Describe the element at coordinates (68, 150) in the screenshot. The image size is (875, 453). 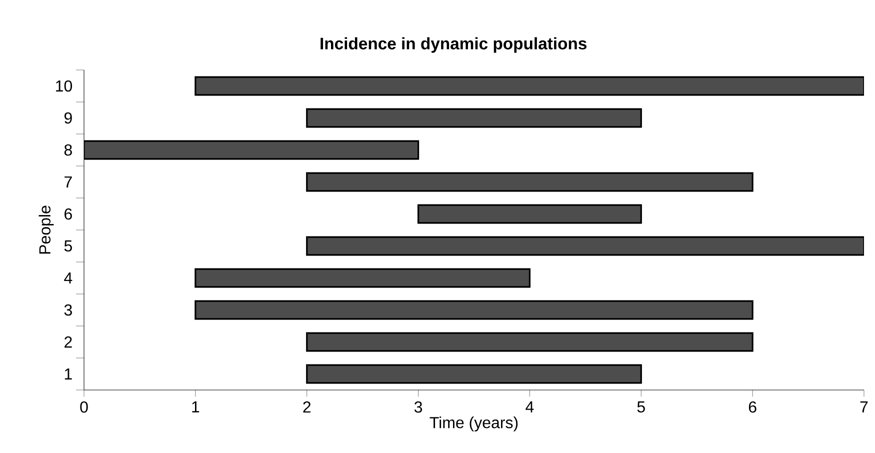
I see `y-tick-label: 8` at that location.